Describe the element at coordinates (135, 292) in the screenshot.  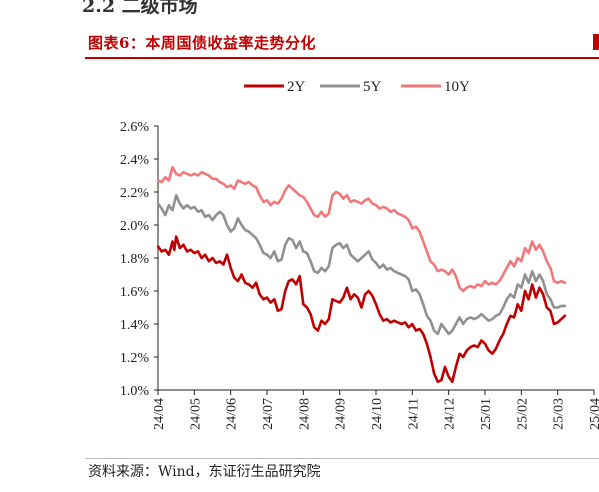
I see `y-tick-label: 1.6%` at that location.